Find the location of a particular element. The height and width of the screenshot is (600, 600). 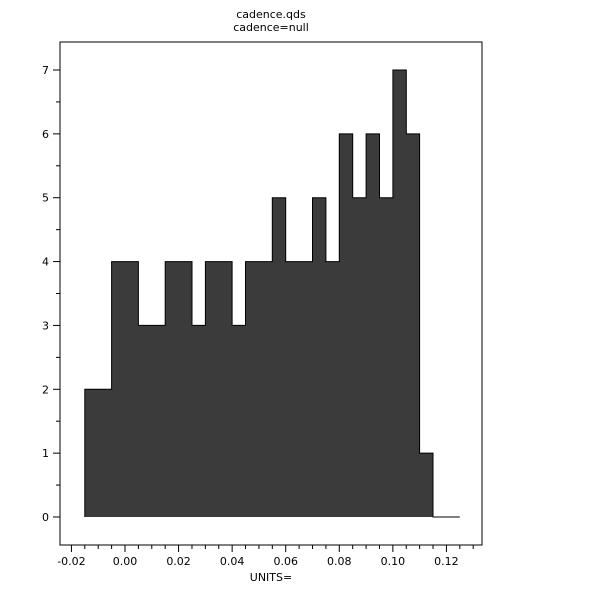

svg-text: 0.04 is located at coordinates (232, 561).